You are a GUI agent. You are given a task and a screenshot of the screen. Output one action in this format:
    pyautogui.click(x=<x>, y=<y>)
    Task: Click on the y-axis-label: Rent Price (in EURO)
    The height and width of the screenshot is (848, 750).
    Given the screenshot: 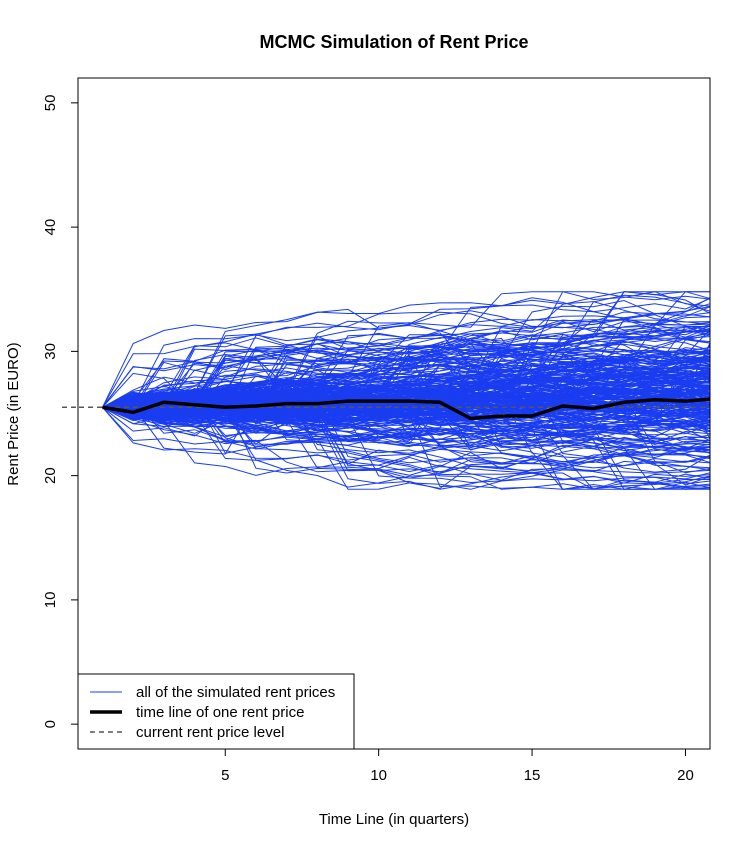 What is the action you would take?
    pyautogui.click(x=13, y=413)
    